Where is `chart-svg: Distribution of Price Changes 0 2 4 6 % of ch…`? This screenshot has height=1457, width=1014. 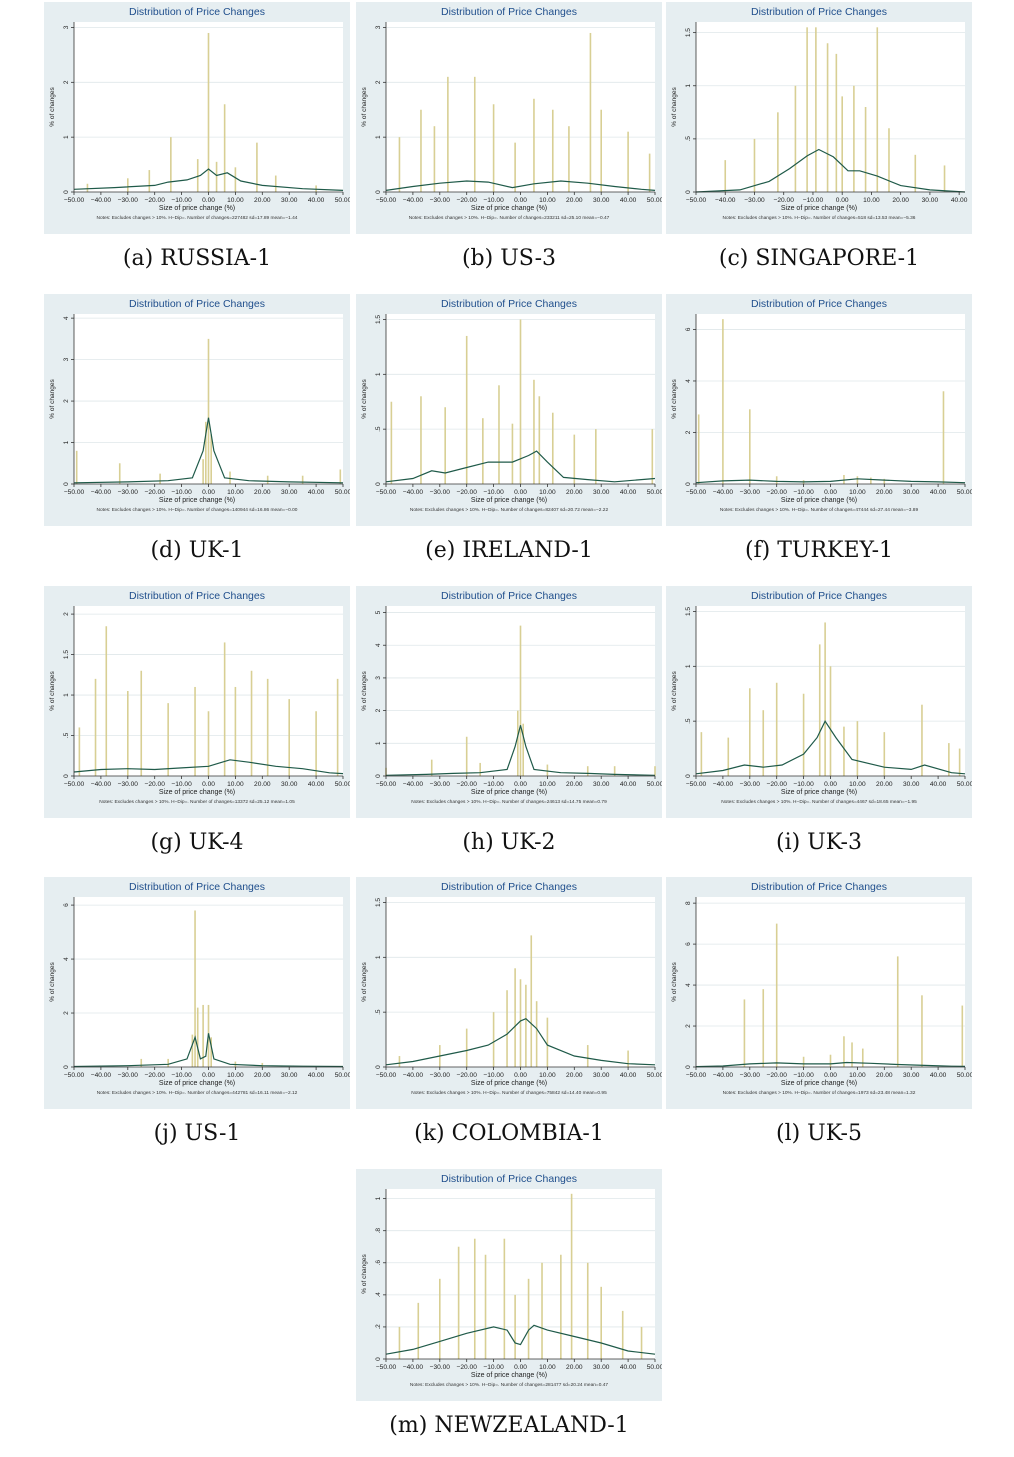
chart-svg: Distribution of Price Changes 0 2 4 6 % of ch… is located at coordinates (199, 988).